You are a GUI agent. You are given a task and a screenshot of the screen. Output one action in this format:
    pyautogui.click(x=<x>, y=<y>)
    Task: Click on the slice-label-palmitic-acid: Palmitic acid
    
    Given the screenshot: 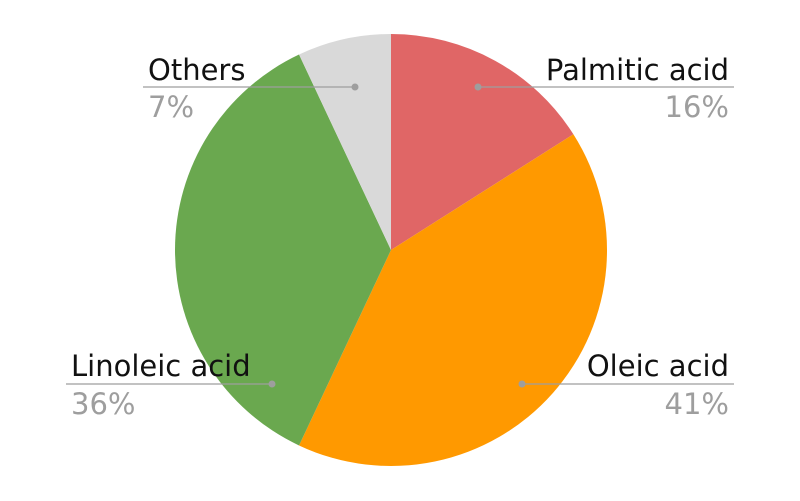 What is the action you would take?
    pyautogui.click(x=637, y=70)
    